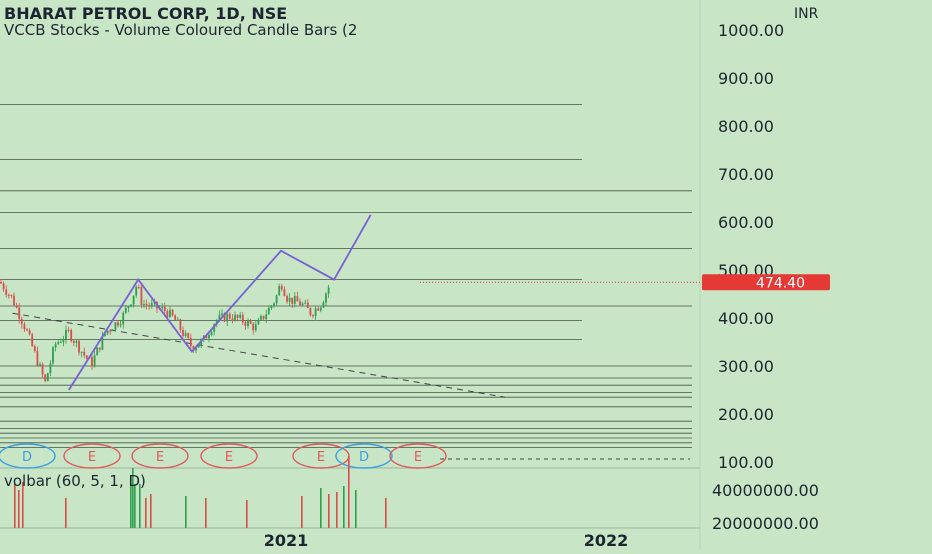  I want to click on time-tick-label: 2022, so click(606, 540).